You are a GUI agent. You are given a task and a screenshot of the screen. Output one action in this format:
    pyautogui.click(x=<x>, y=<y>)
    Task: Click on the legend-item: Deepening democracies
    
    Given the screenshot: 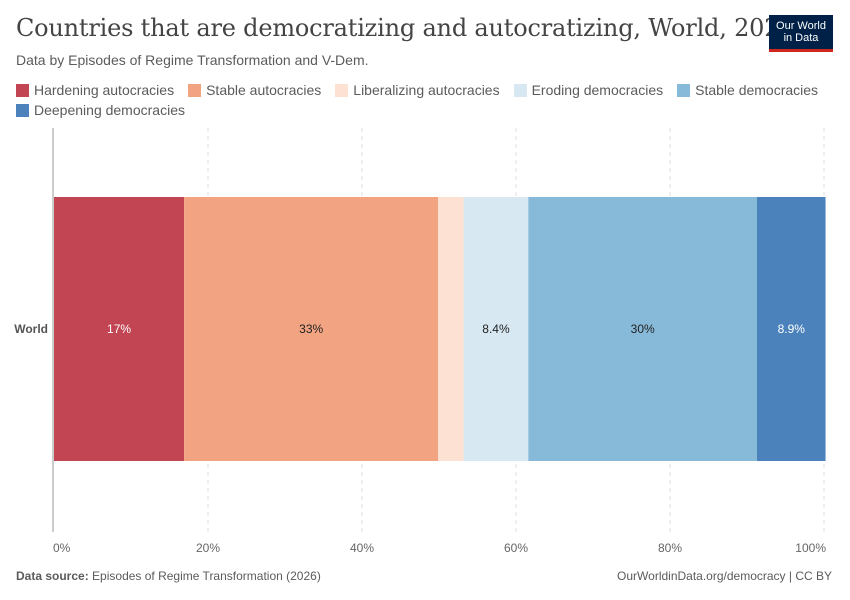 What is the action you would take?
    pyautogui.click(x=100, y=110)
    